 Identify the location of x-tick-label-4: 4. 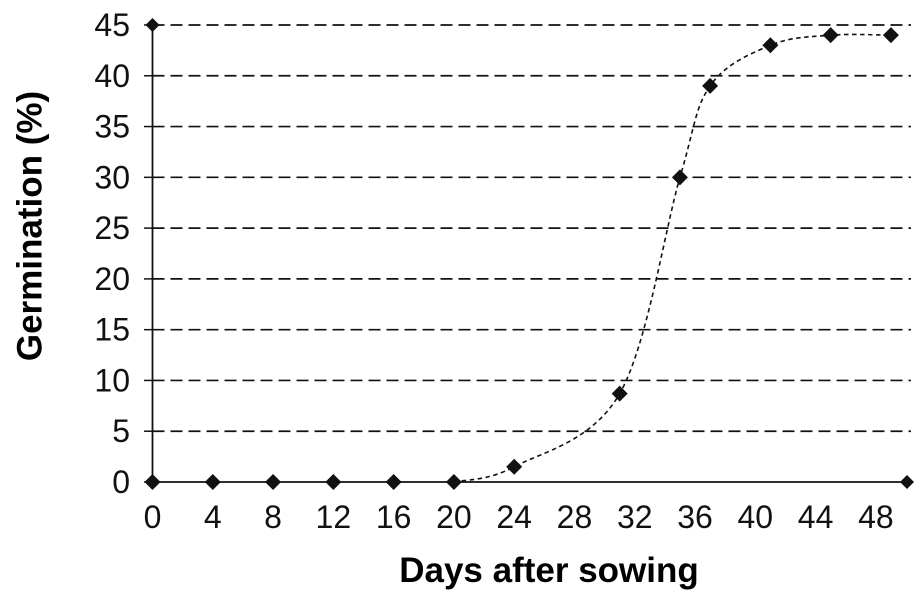
(213, 517).